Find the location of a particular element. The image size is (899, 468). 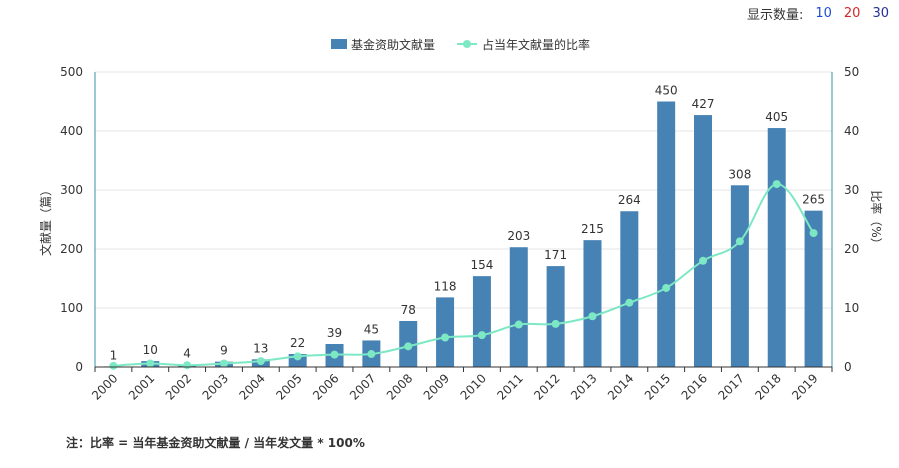

x-tick-label: 2002 is located at coordinates (178, 386).